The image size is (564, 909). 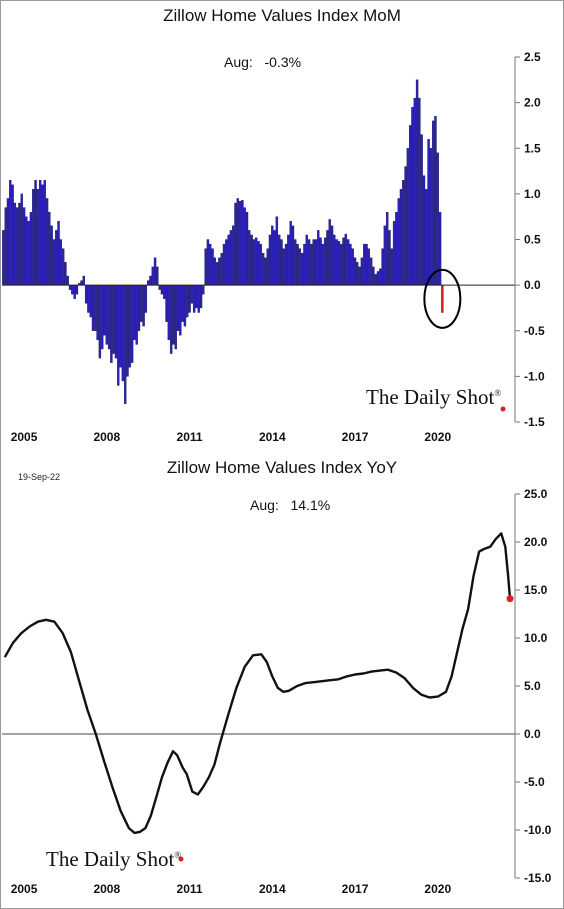 What do you see at coordinates (532, 148) in the screenshot?
I see `mom-y-tick-label: 1.5` at bounding box center [532, 148].